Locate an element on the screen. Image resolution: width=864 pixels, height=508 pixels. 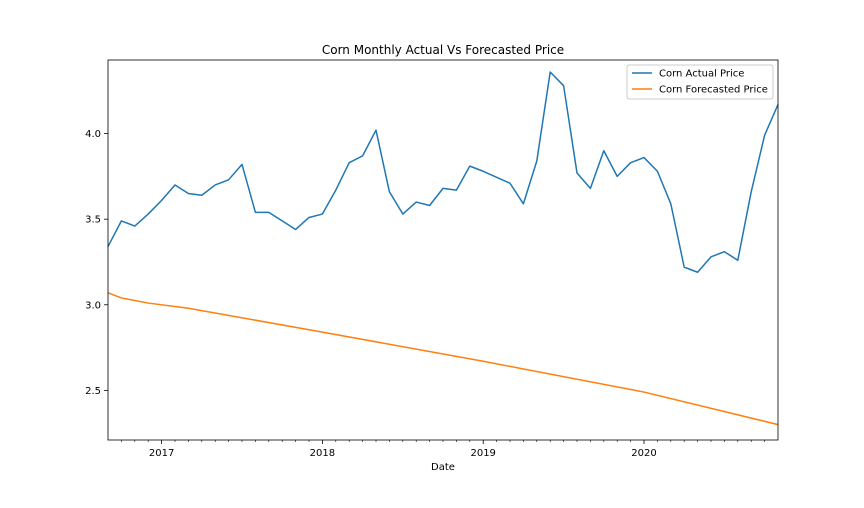
x-tick-label: 2018 is located at coordinates (322, 453).